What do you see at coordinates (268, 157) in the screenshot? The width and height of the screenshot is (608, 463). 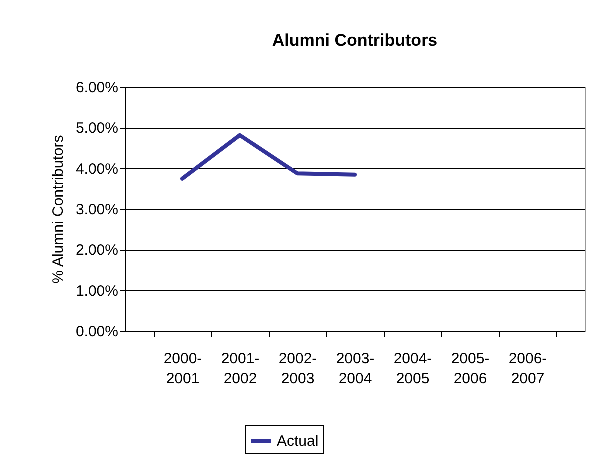 I see `line-series` at bounding box center [268, 157].